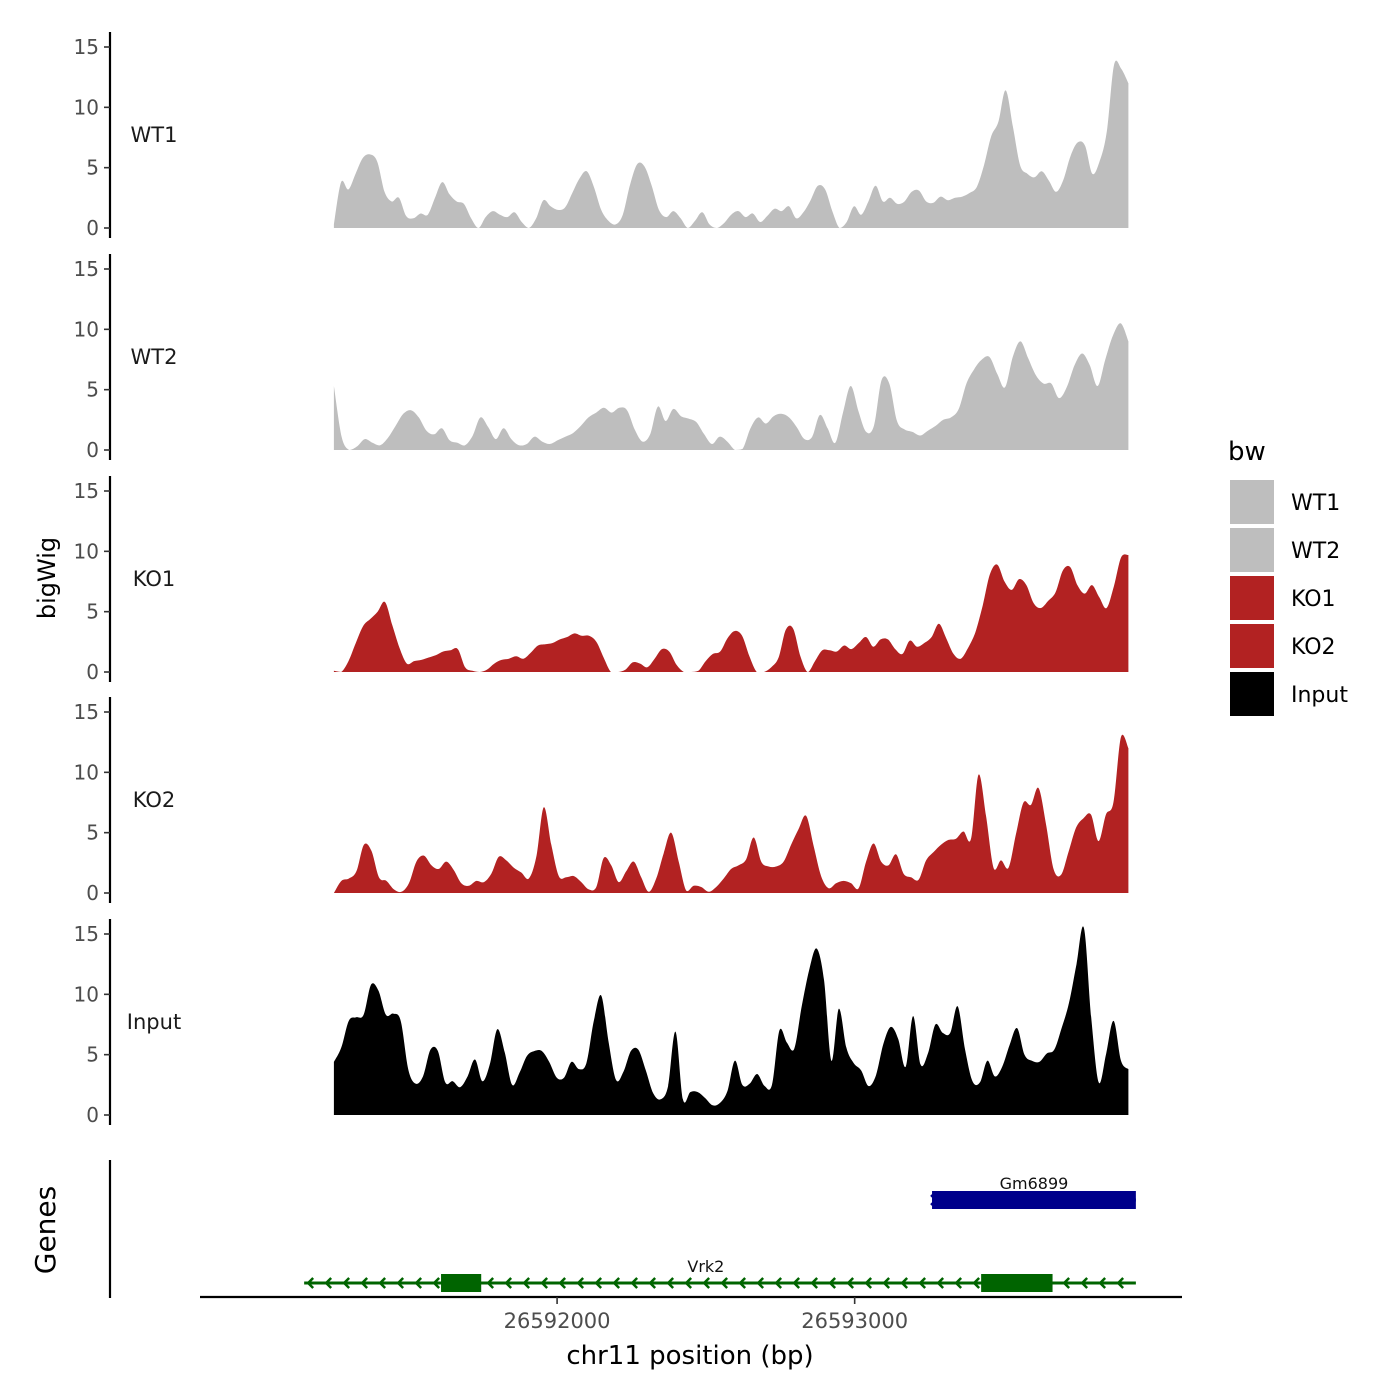  What do you see at coordinates (154, 357) in the screenshot?
I see `track-label: WT2` at bounding box center [154, 357].